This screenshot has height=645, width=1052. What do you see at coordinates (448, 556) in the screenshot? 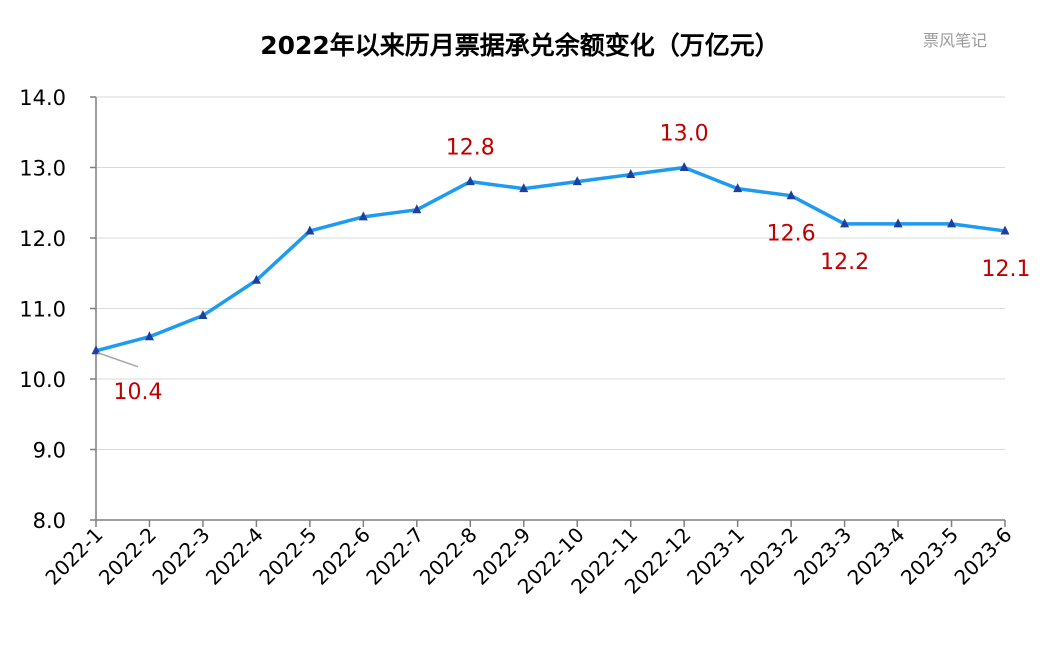
I see `x-tick-label: 2022-8` at bounding box center [448, 556].